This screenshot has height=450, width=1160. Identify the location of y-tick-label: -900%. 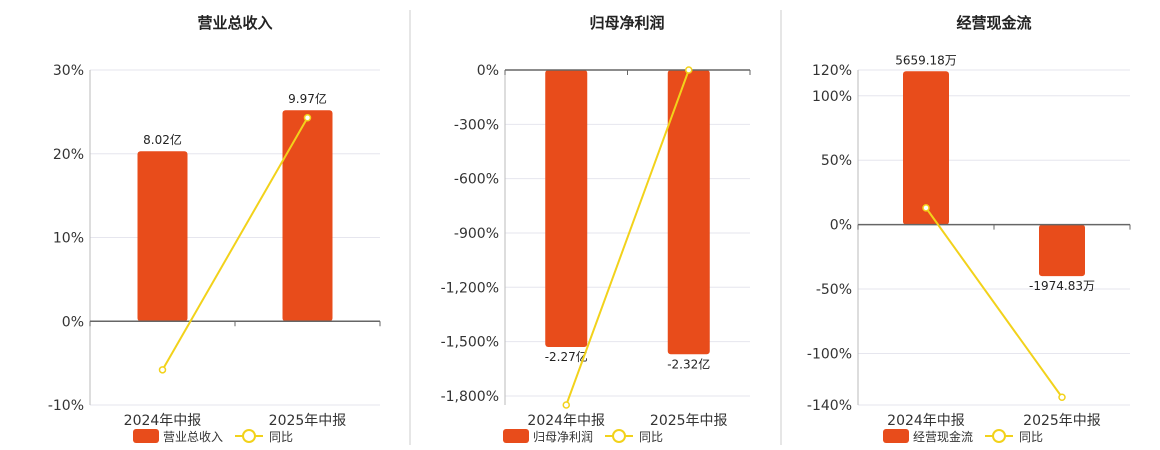
(476, 234).